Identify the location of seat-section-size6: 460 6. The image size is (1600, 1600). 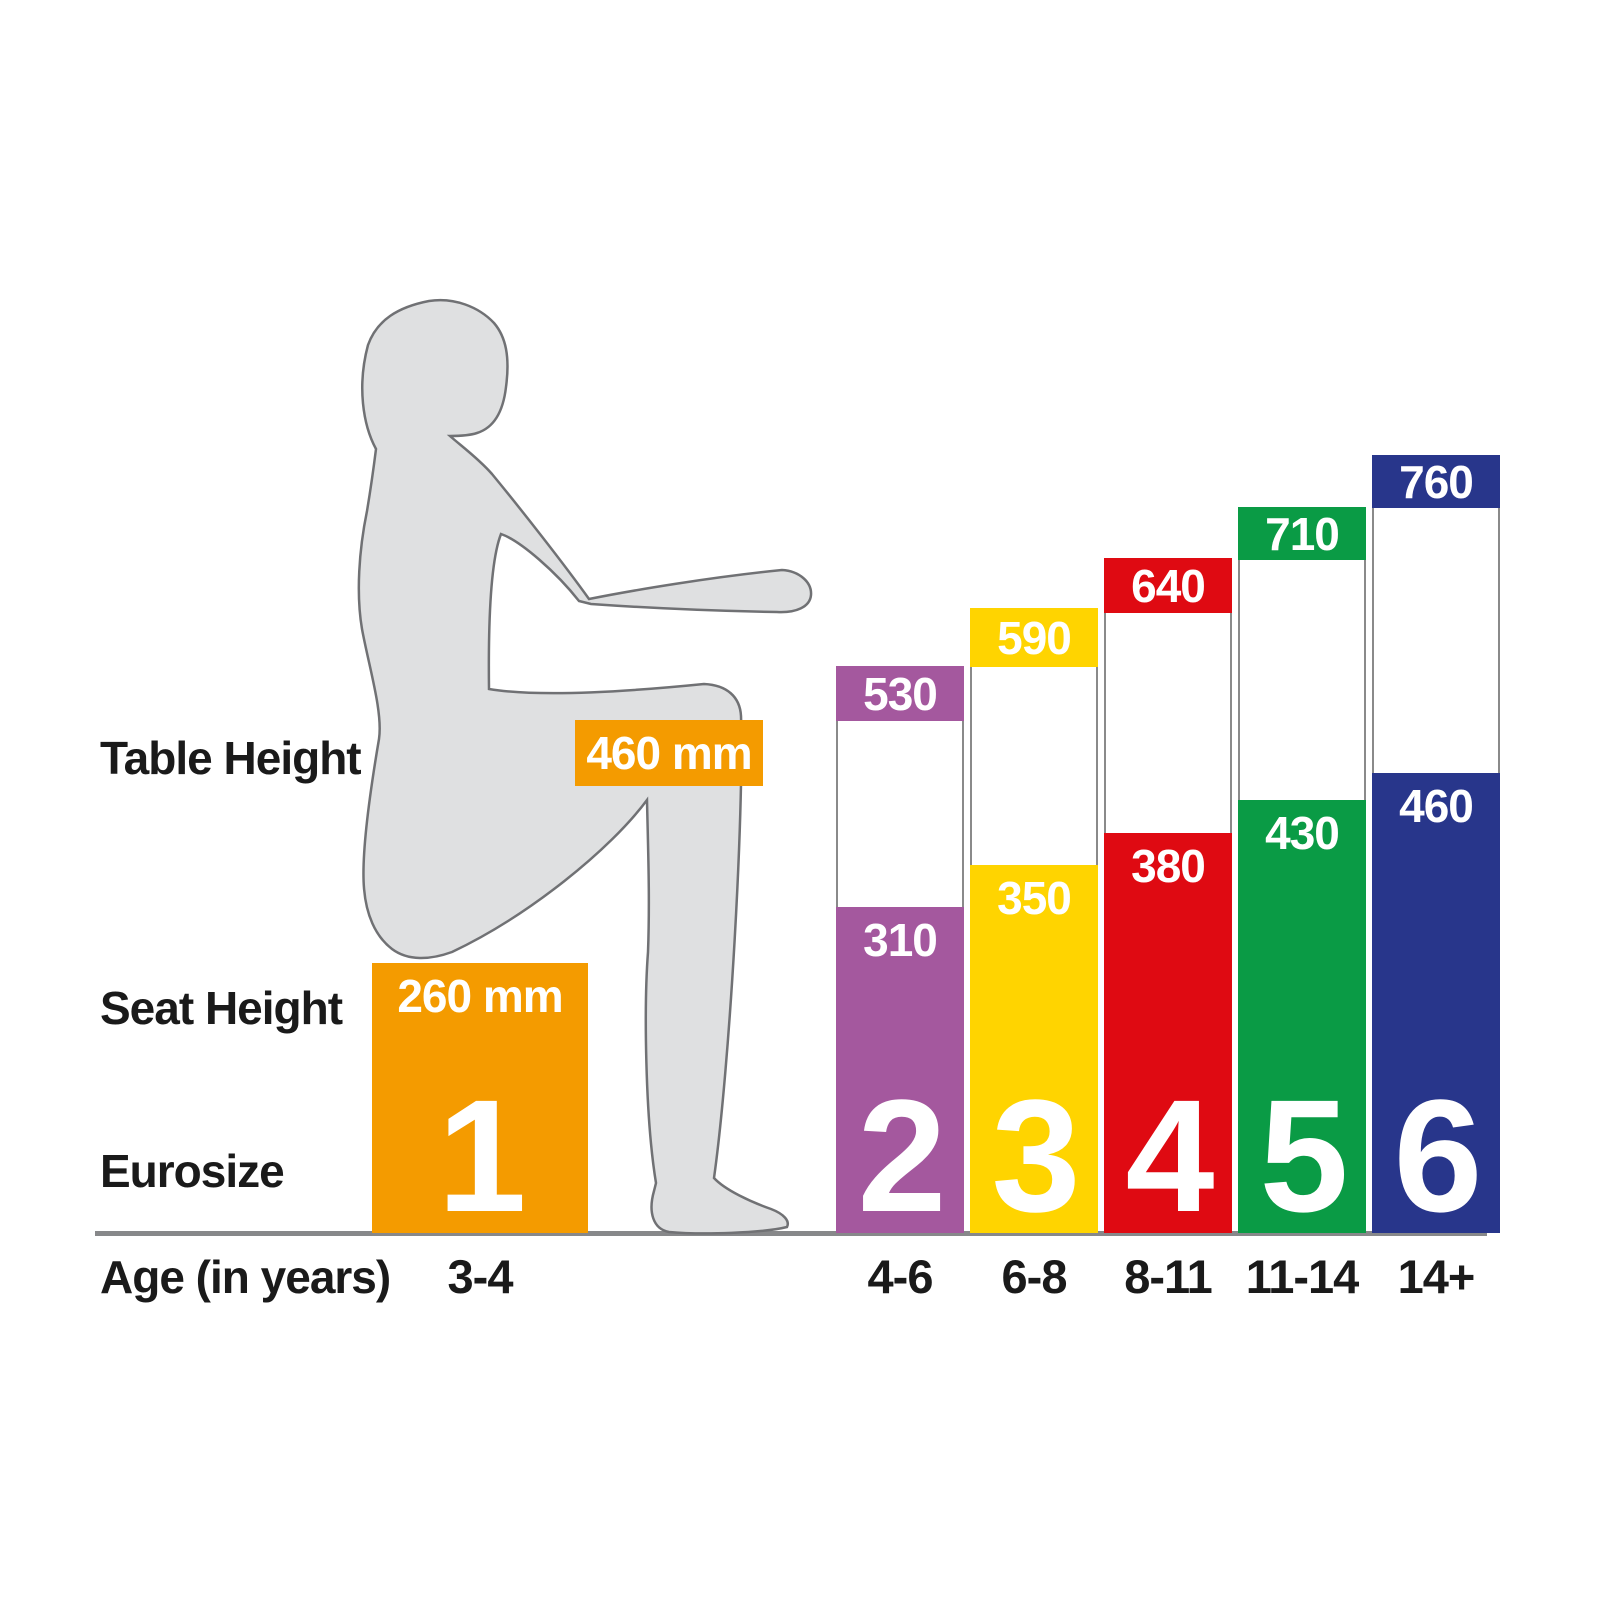
(1436, 1009).